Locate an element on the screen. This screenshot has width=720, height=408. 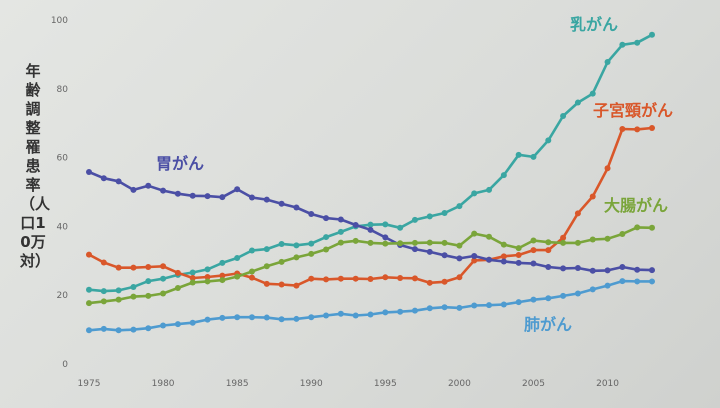
series-label: 肺がん is located at coordinates (548, 324).